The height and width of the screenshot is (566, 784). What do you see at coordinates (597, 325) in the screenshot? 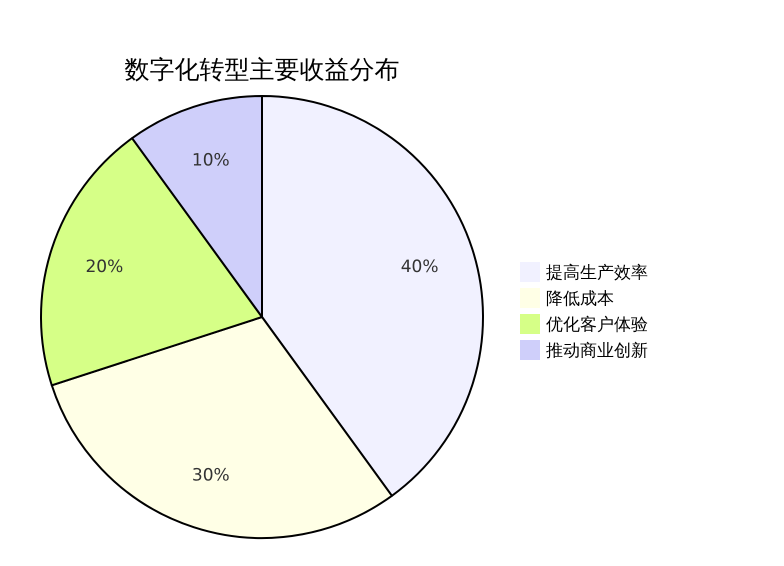
I see `legend-label: 优化客户体验` at bounding box center [597, 325].